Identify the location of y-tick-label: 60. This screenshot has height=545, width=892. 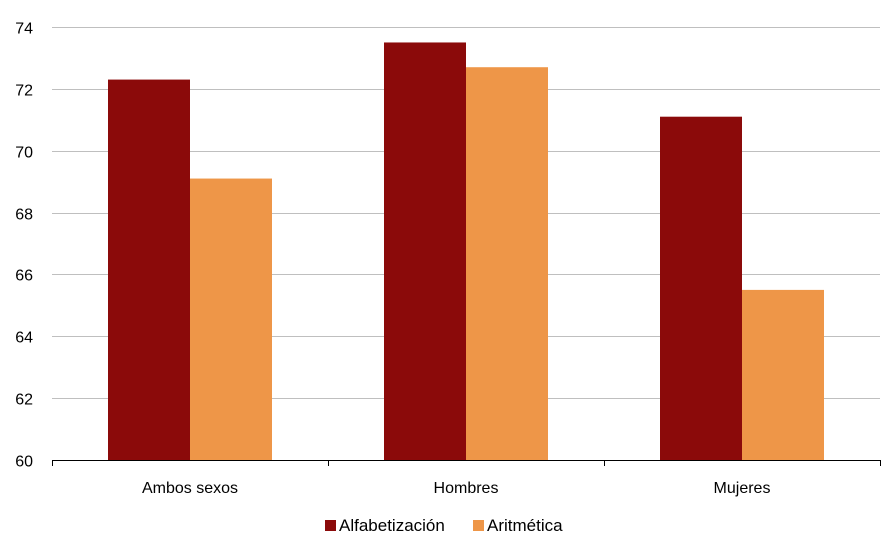
(24, 462).